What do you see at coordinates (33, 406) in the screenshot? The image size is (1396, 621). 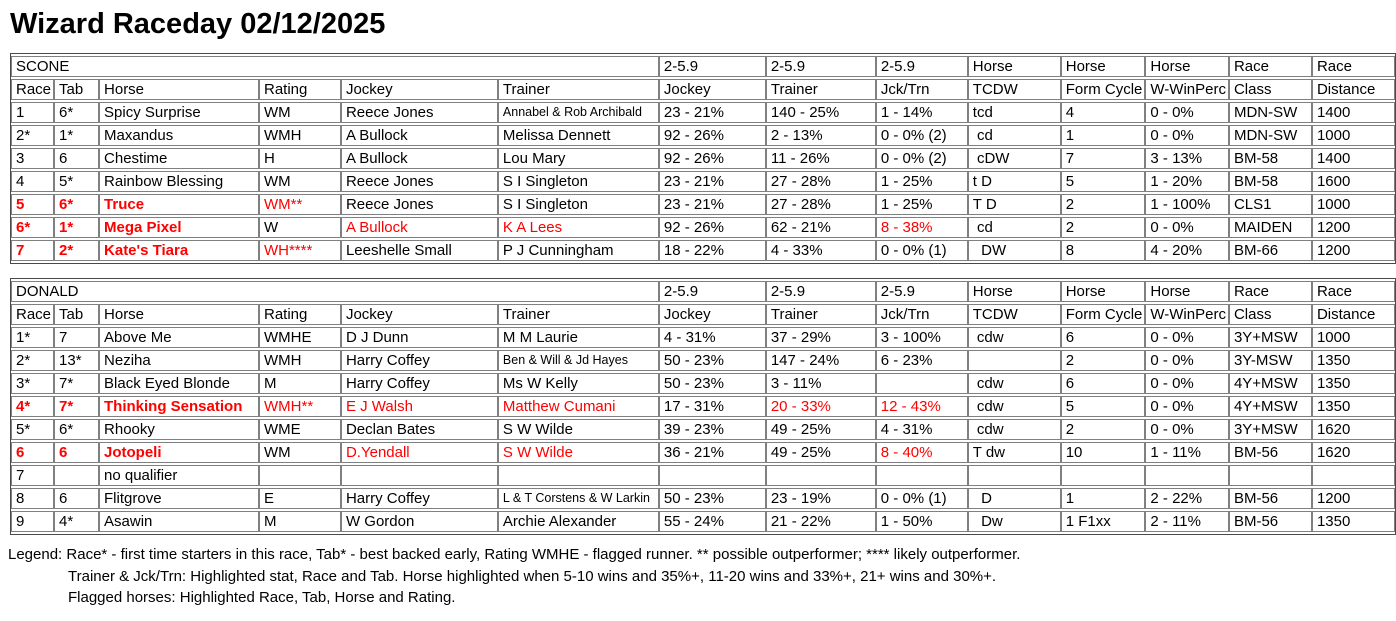 I see `cell-race: 4*` at bounding box center [33, 406].